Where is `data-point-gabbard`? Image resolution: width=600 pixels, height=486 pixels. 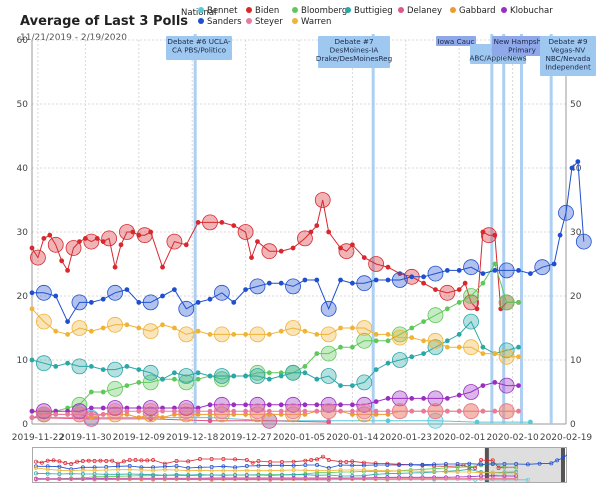
data-point-gabbard is located at coordinates (162, 418).